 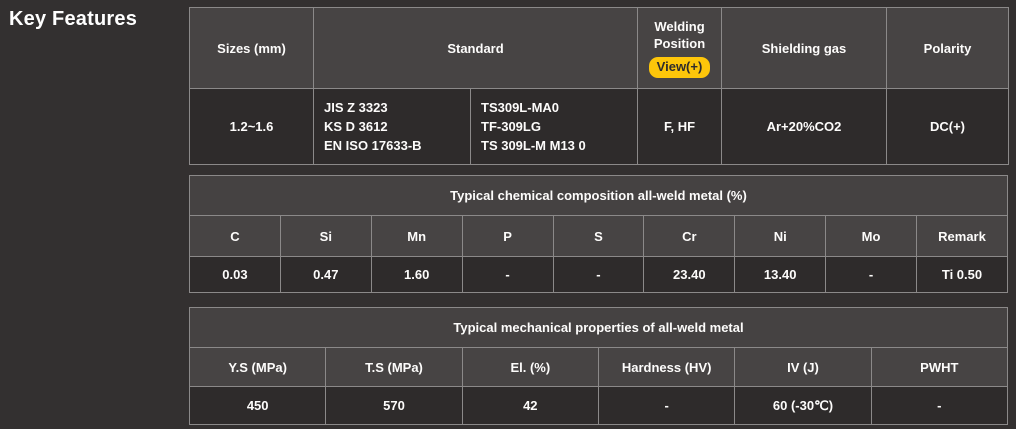 I want to click on chem-header-mo: Mo, so click(x=871, y=236).